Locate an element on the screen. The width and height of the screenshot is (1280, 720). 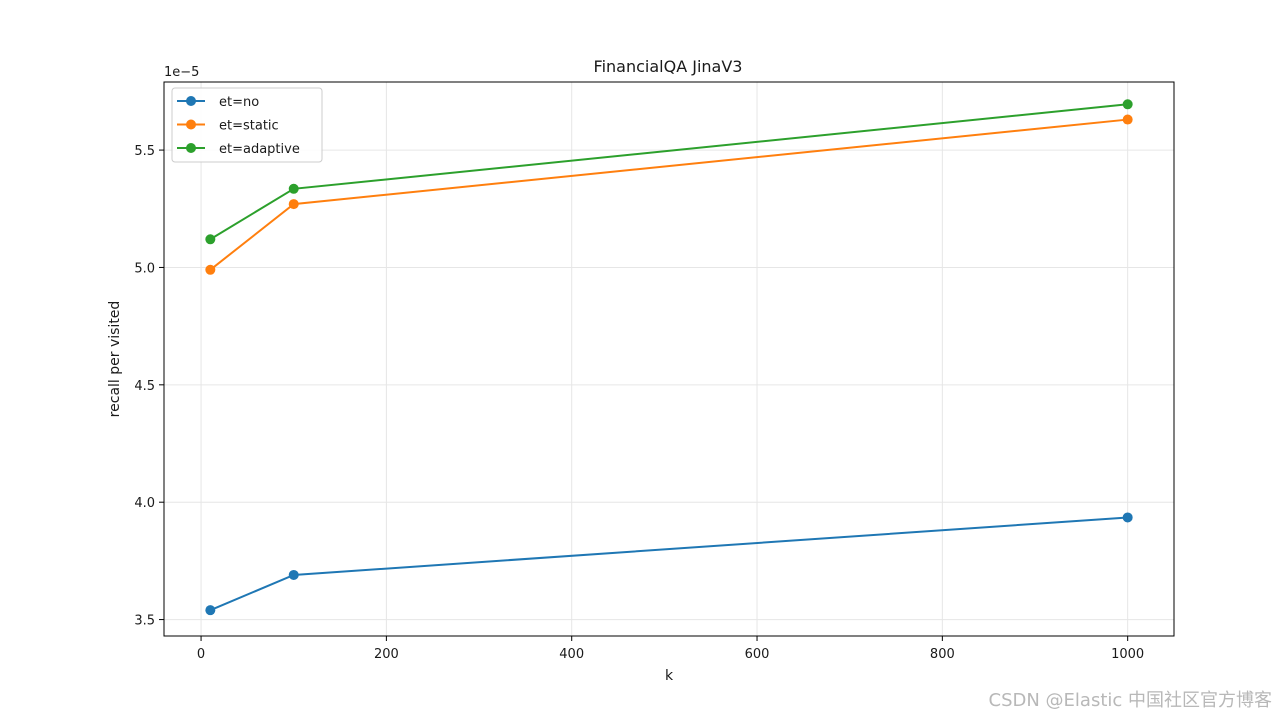
x-tick-label: 1000 is located at coordinates (1127, 654).